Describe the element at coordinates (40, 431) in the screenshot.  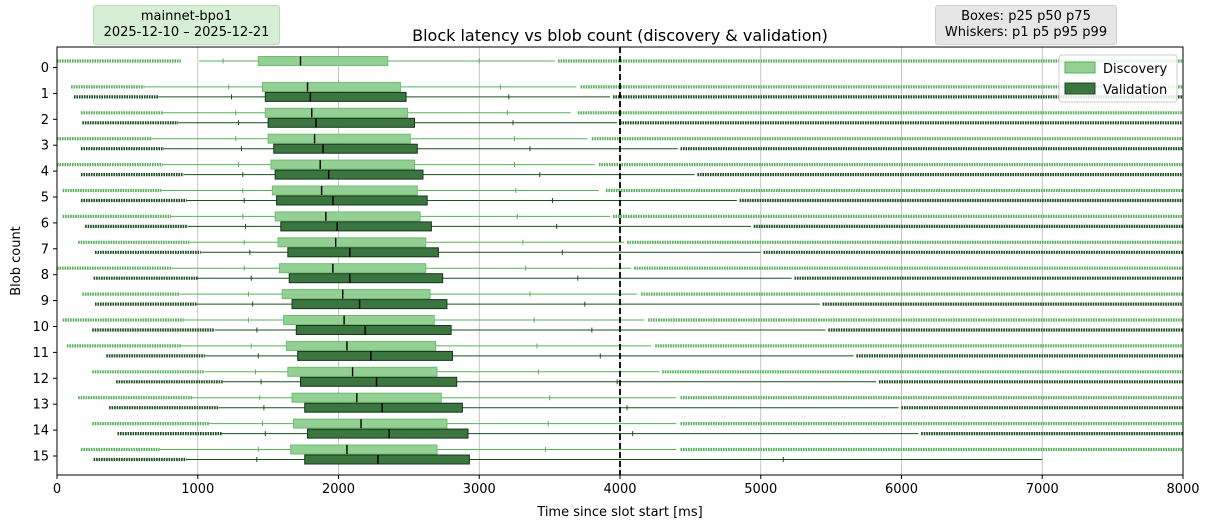
I see `y-tick-label: 14` at that location.